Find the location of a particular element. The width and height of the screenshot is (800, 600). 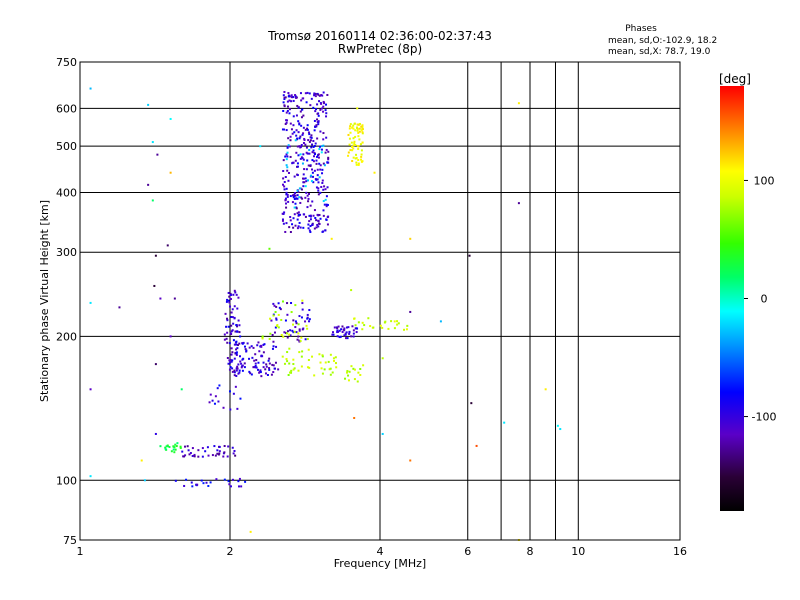

x-tick-label: 1 is located at coordinates (80, 551).